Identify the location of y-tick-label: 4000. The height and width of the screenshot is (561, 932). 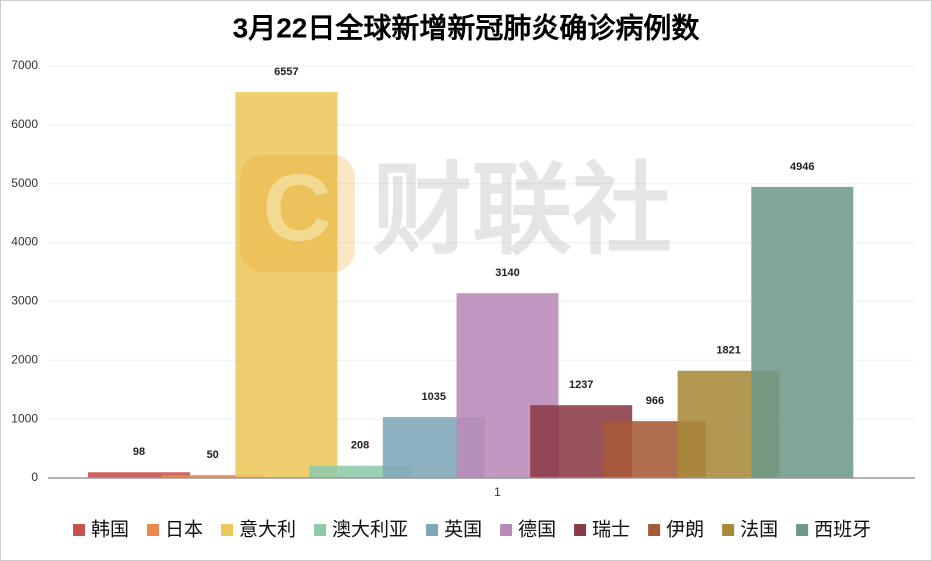
(24, 242).